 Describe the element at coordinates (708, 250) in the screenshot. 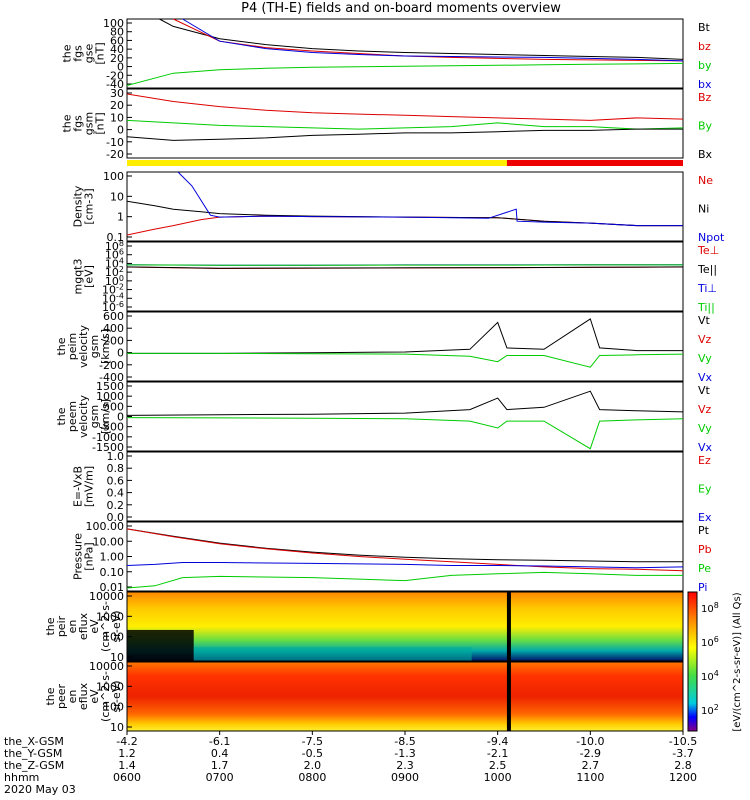

I see `legend-entry: Te⊥` at that location.